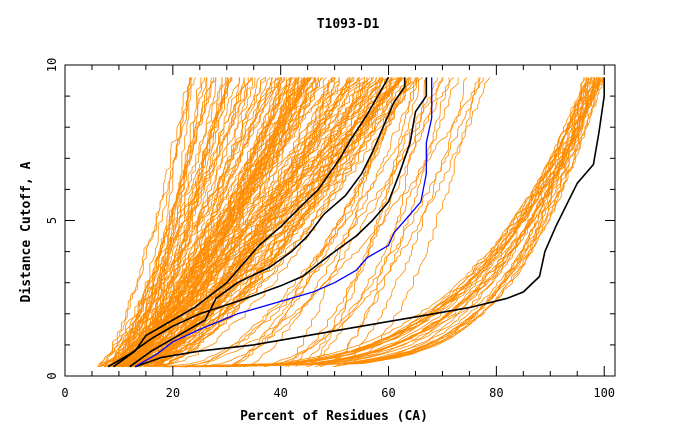  Describe the element at coordinates (334, 416) in the screenshot. I see `x-axis-label: Percent of Residues (CA)` at that location.